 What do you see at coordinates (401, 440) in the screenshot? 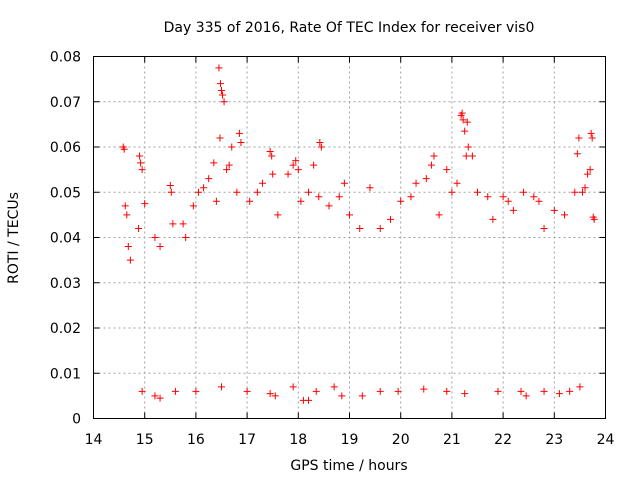
I see `x-tick-label: 20` at bounding box center [401, 440].